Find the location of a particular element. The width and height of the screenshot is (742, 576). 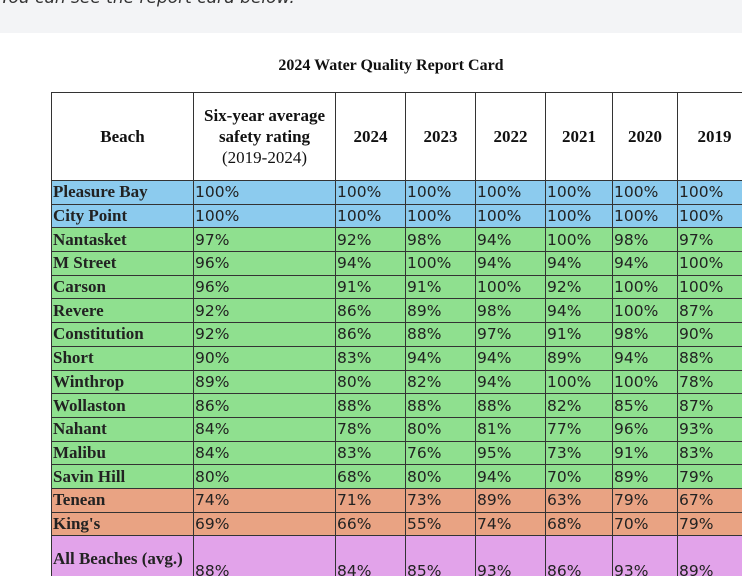

header-label: 2021 is located at coordinates (579, 136).